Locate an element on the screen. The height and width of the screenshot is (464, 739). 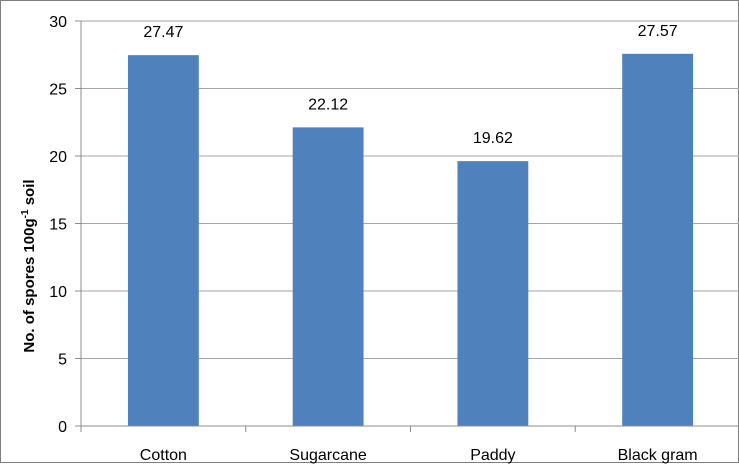
y-tick-label: 5 is located at coordinates (62, 360).